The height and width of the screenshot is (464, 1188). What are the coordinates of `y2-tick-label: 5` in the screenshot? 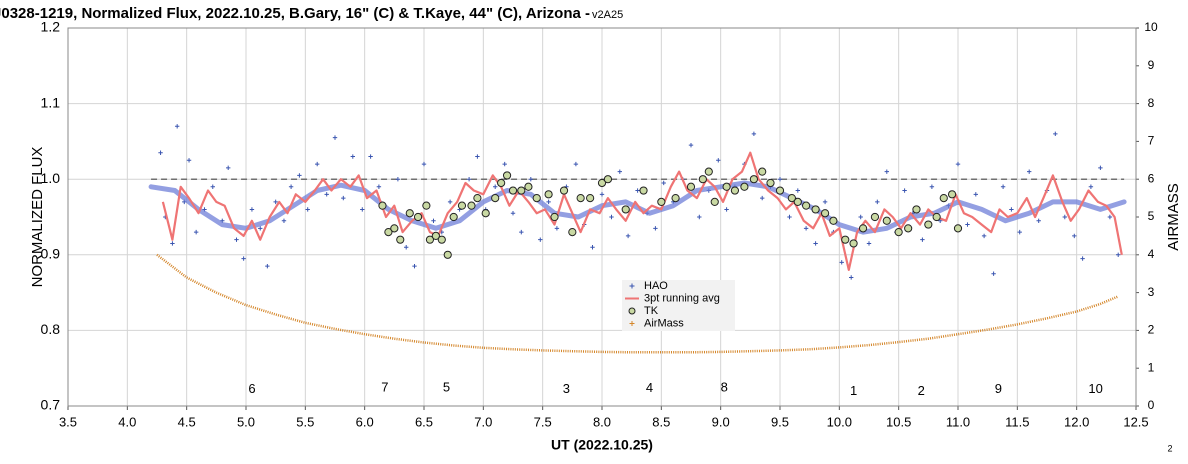 It's located at (1151, 216).